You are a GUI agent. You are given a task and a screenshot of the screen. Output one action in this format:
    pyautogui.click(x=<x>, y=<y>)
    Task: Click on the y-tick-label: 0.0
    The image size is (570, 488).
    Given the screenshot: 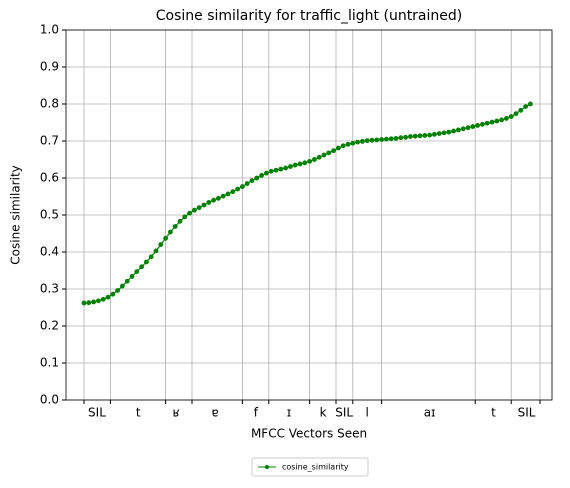 What is the action you would take?
    pyautogui.click(x=49, y=400)
    